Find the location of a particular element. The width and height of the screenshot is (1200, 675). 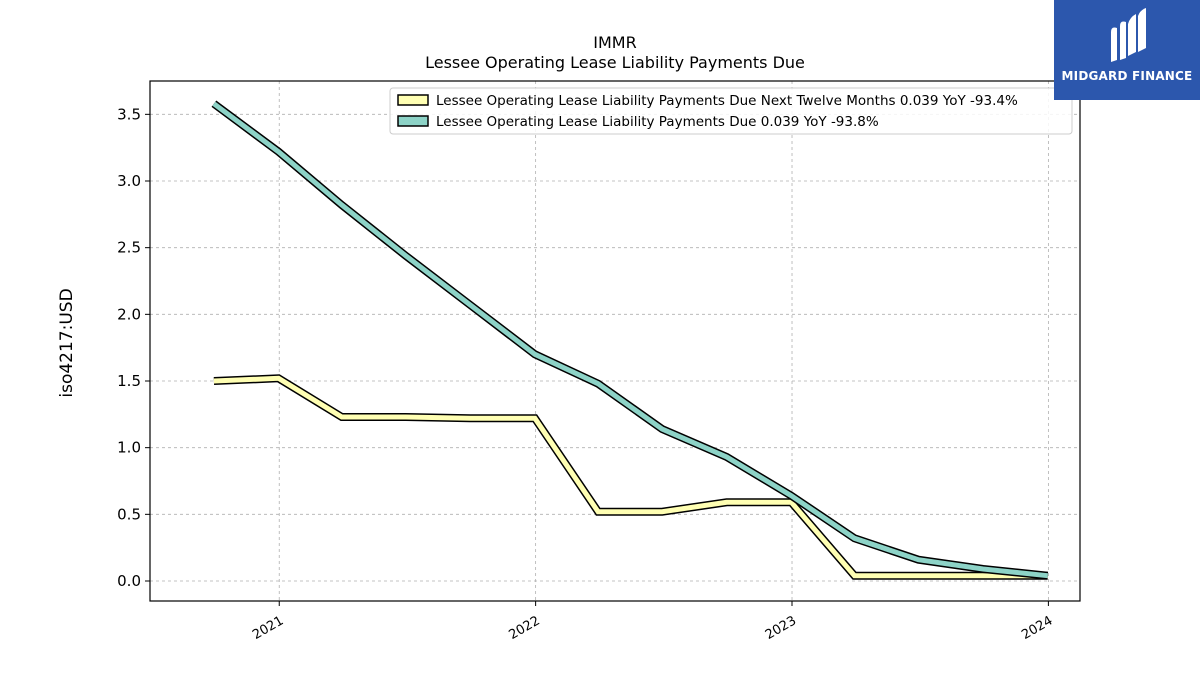

y-axis-label: iso4217:USD is located at coordinates (67, 342).